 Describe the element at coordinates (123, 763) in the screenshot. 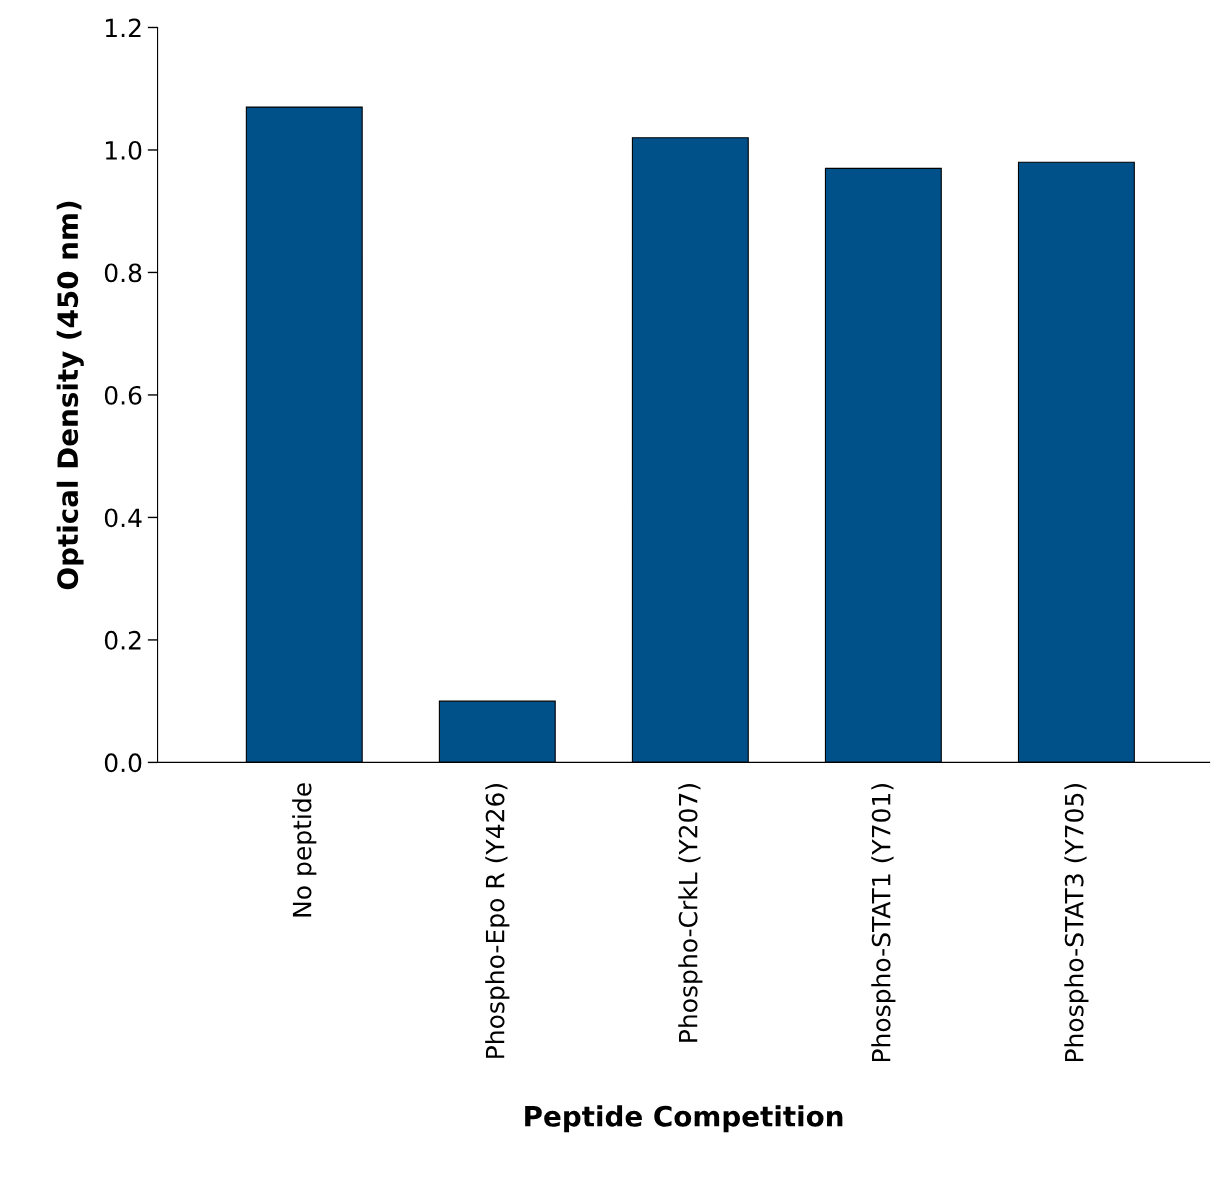

I see `y-tick-label: 0.0` at that location.